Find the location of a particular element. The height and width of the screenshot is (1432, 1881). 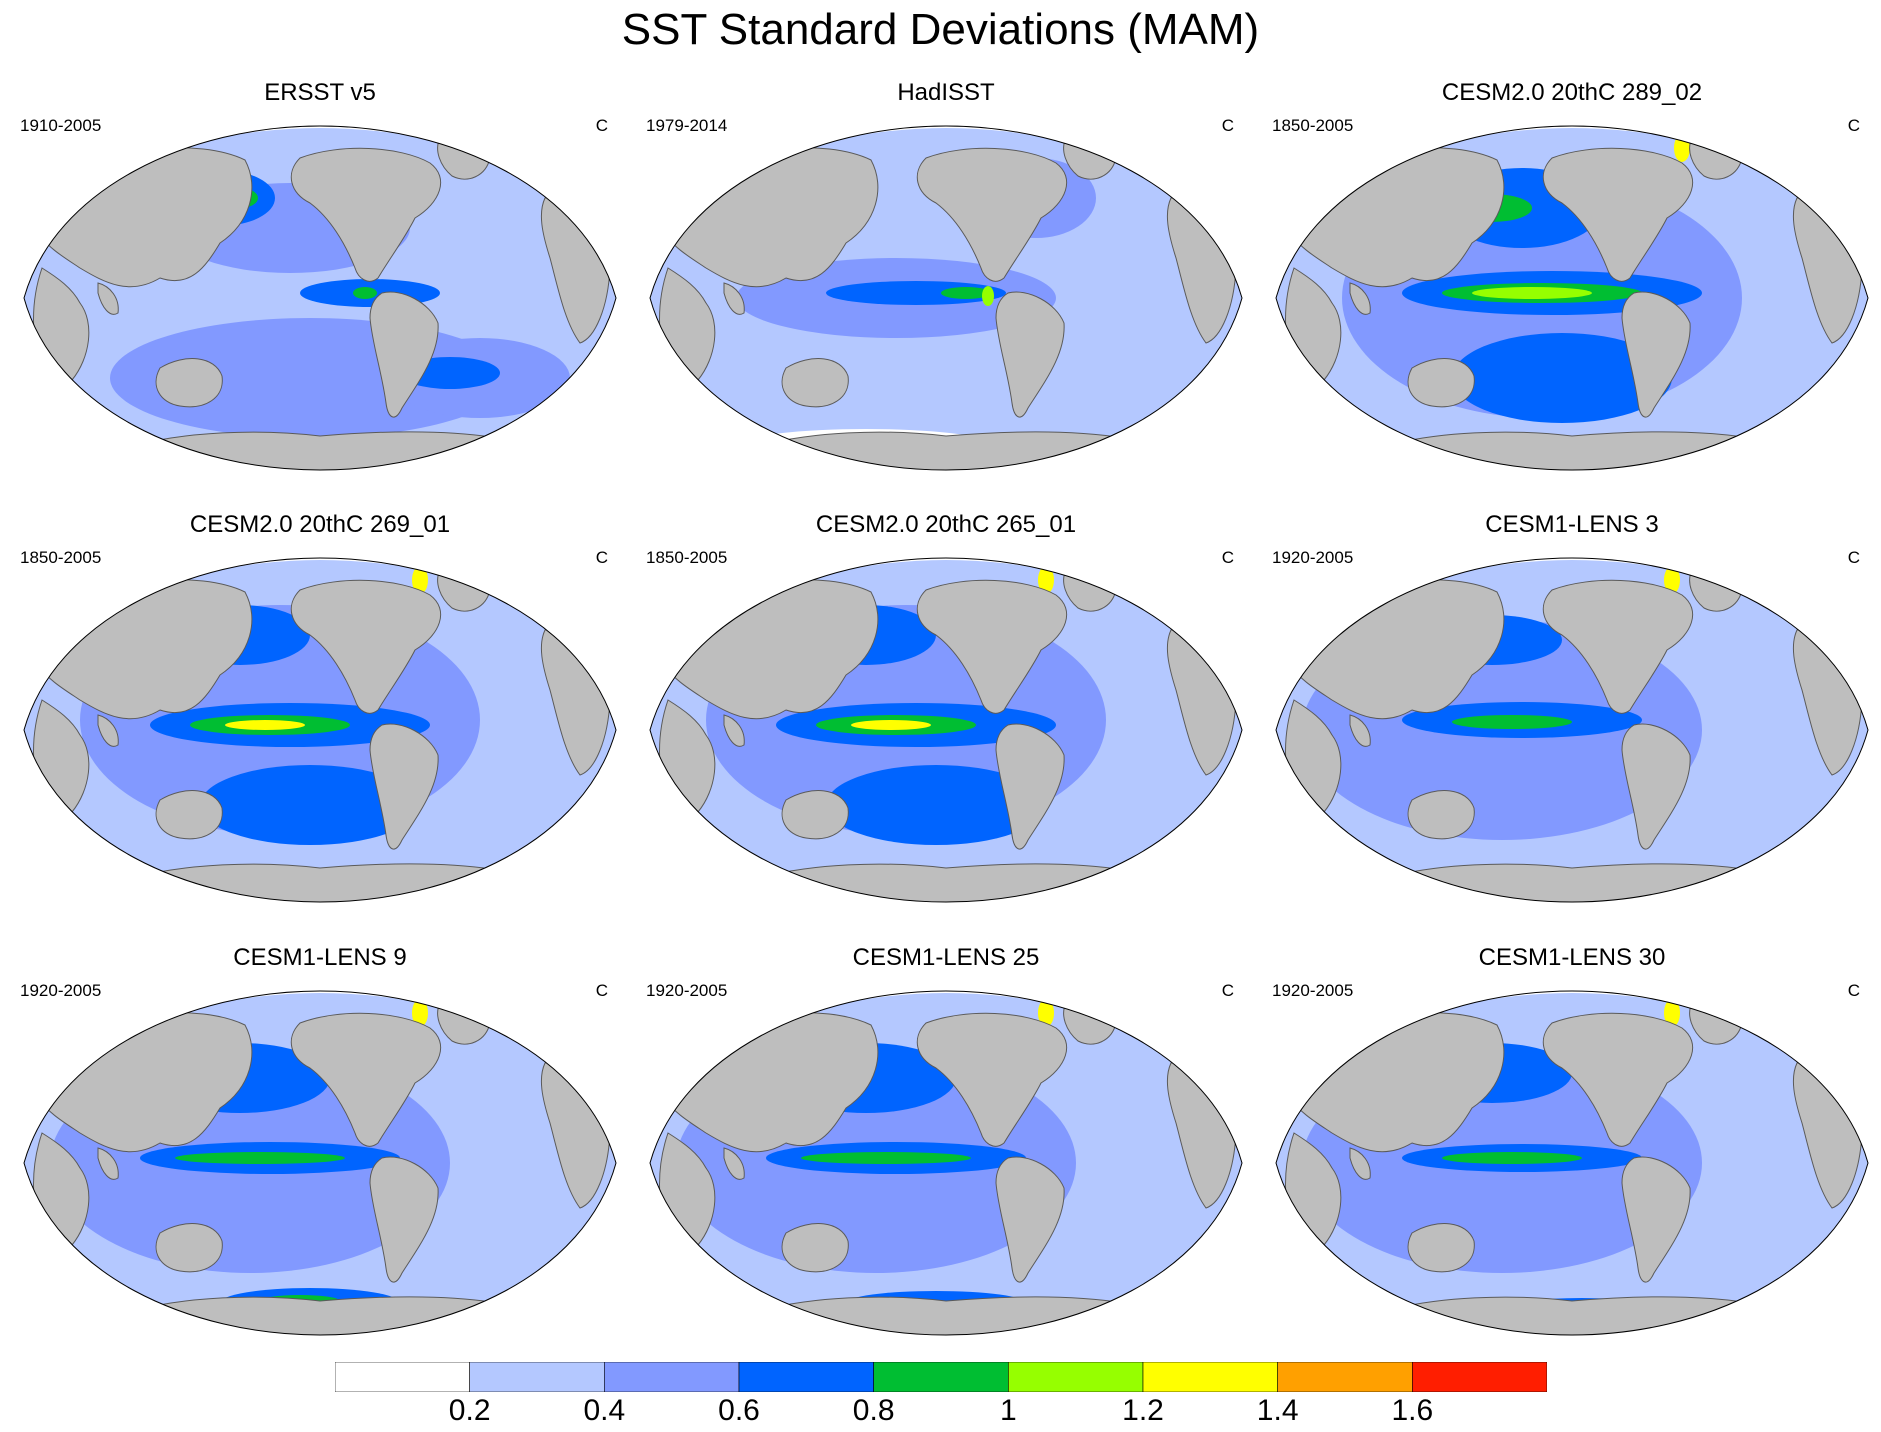

map-panel: CESM2.0 20thC 265_01 1850-2005 C is located at coordinates (946, 712).